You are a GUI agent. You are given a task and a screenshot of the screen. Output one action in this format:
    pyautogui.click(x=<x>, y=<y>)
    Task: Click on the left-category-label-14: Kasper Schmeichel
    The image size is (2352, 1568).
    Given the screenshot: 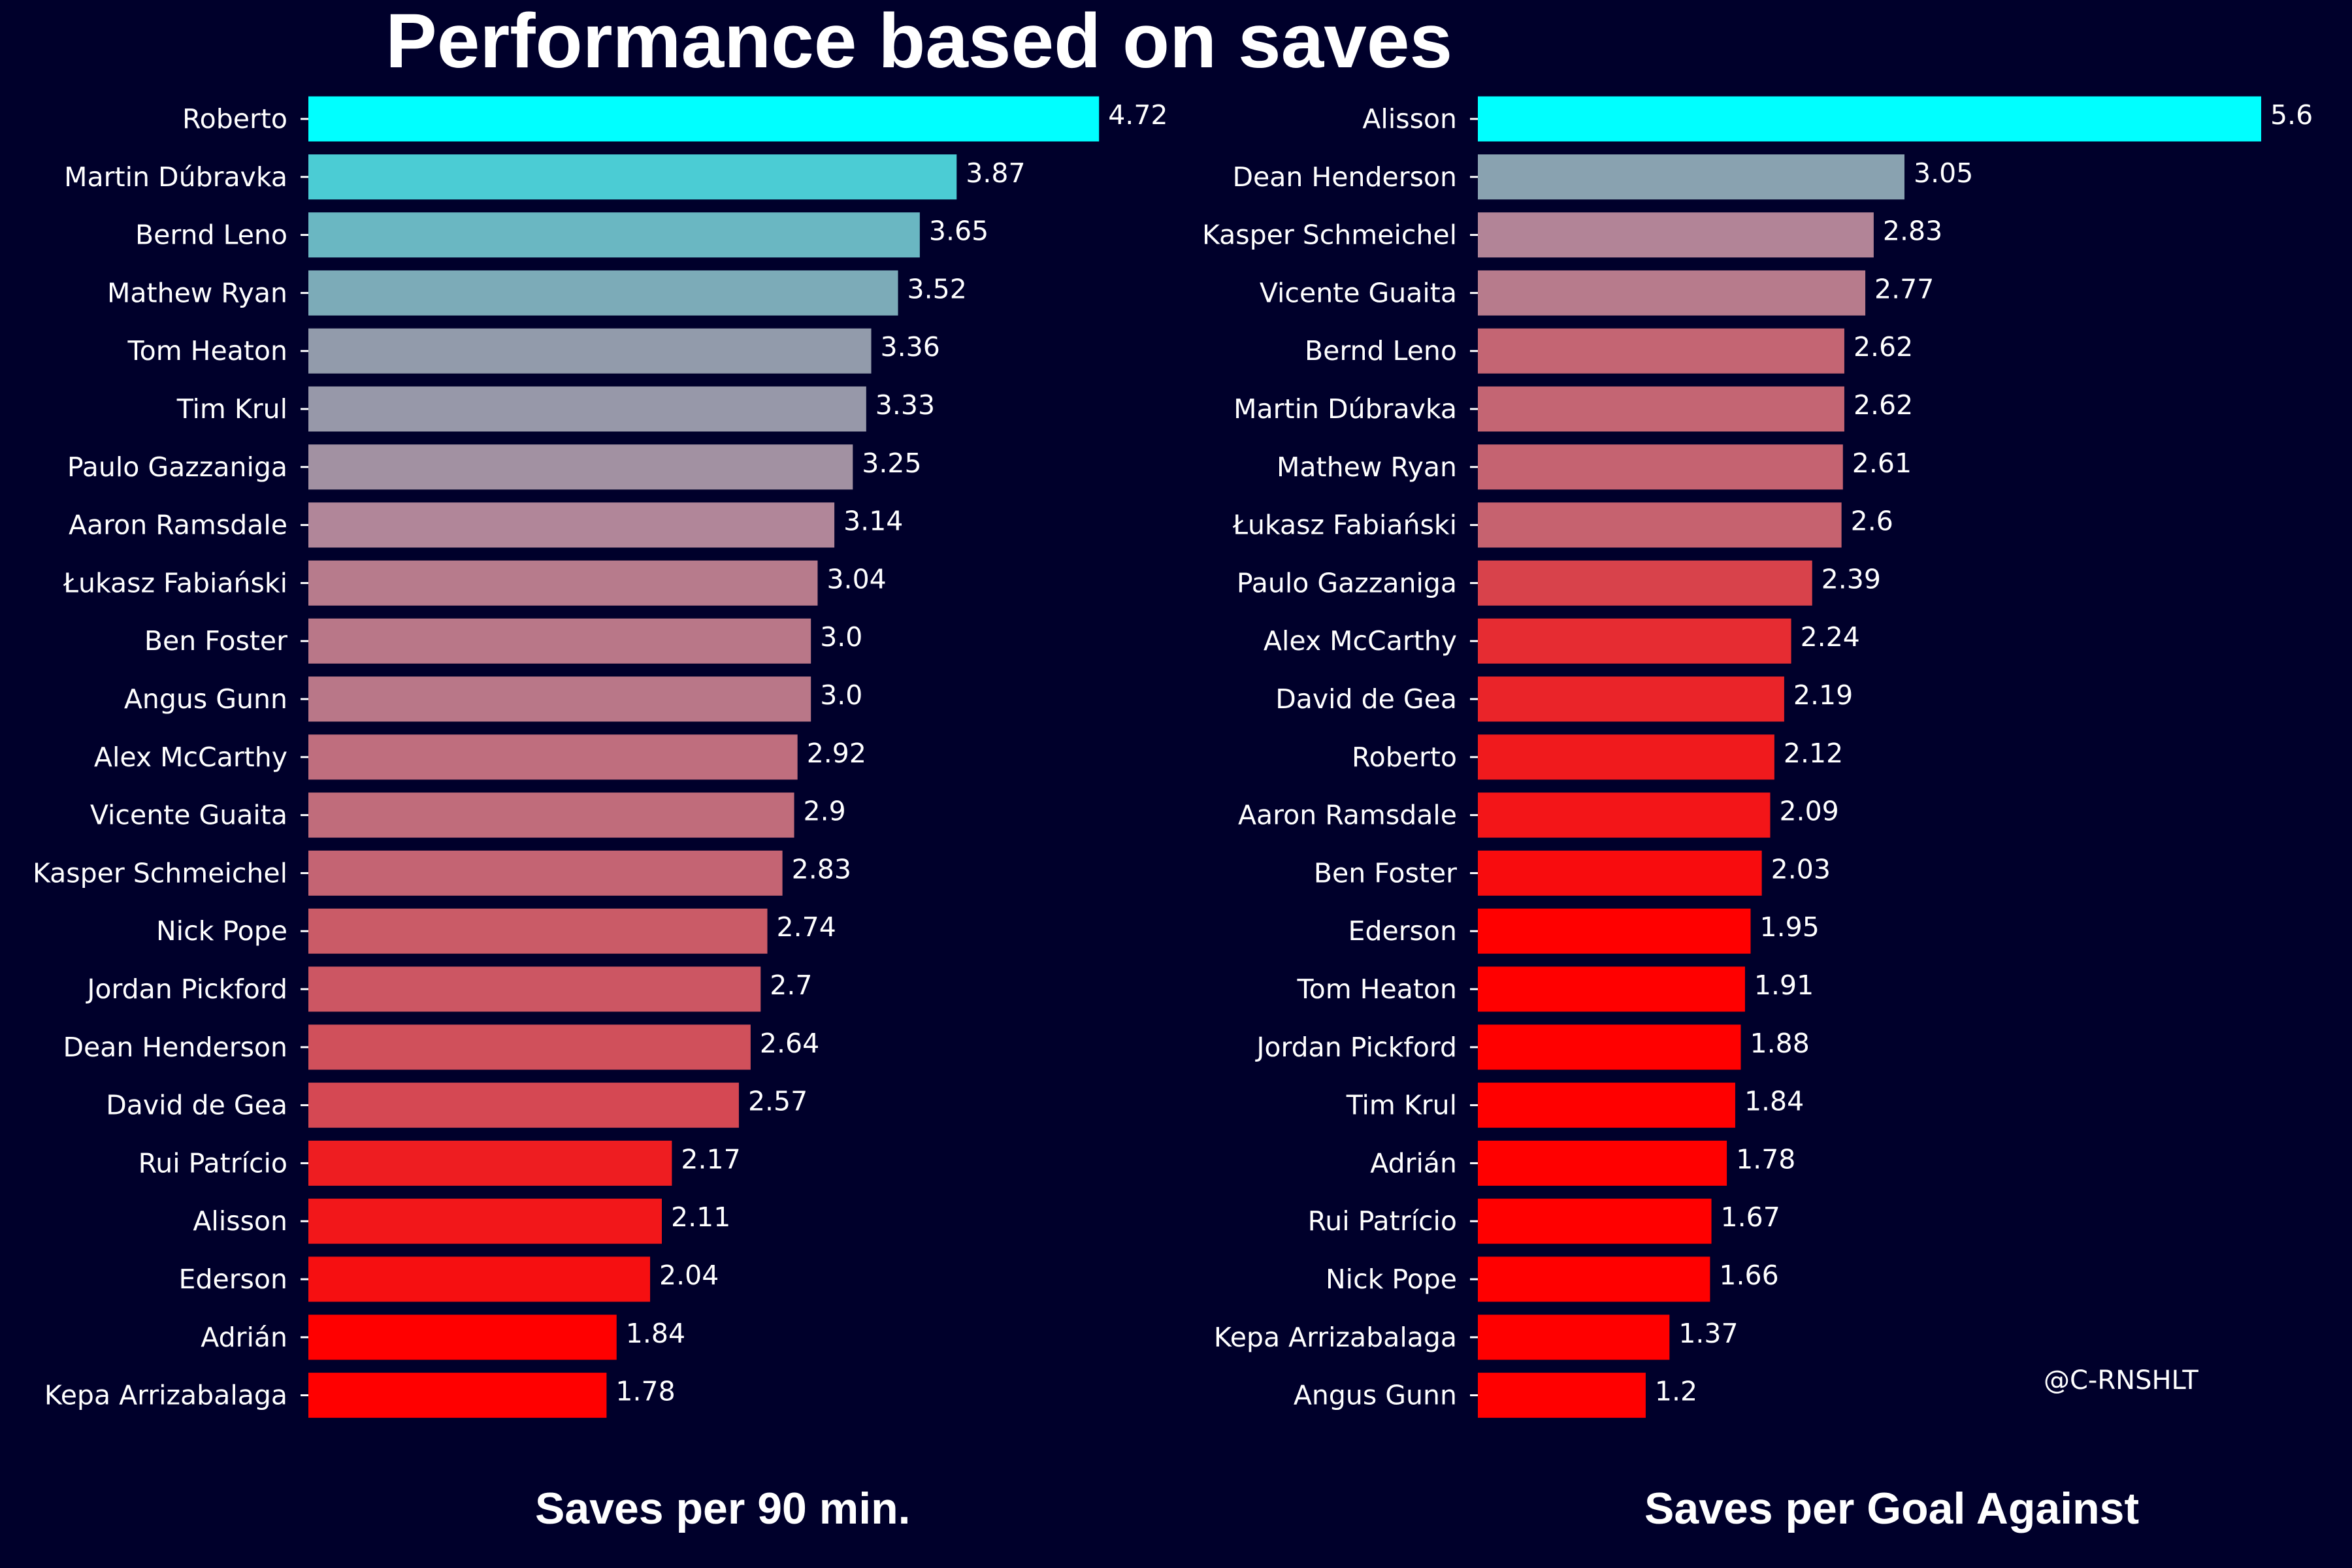 What is the action you would take?
    pyautogui.click(x=160, y=873)
    